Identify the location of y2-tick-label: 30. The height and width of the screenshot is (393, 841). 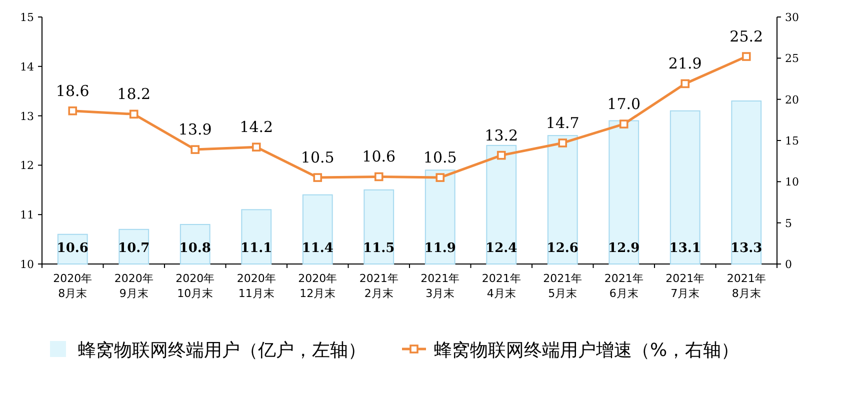
(792, 17).